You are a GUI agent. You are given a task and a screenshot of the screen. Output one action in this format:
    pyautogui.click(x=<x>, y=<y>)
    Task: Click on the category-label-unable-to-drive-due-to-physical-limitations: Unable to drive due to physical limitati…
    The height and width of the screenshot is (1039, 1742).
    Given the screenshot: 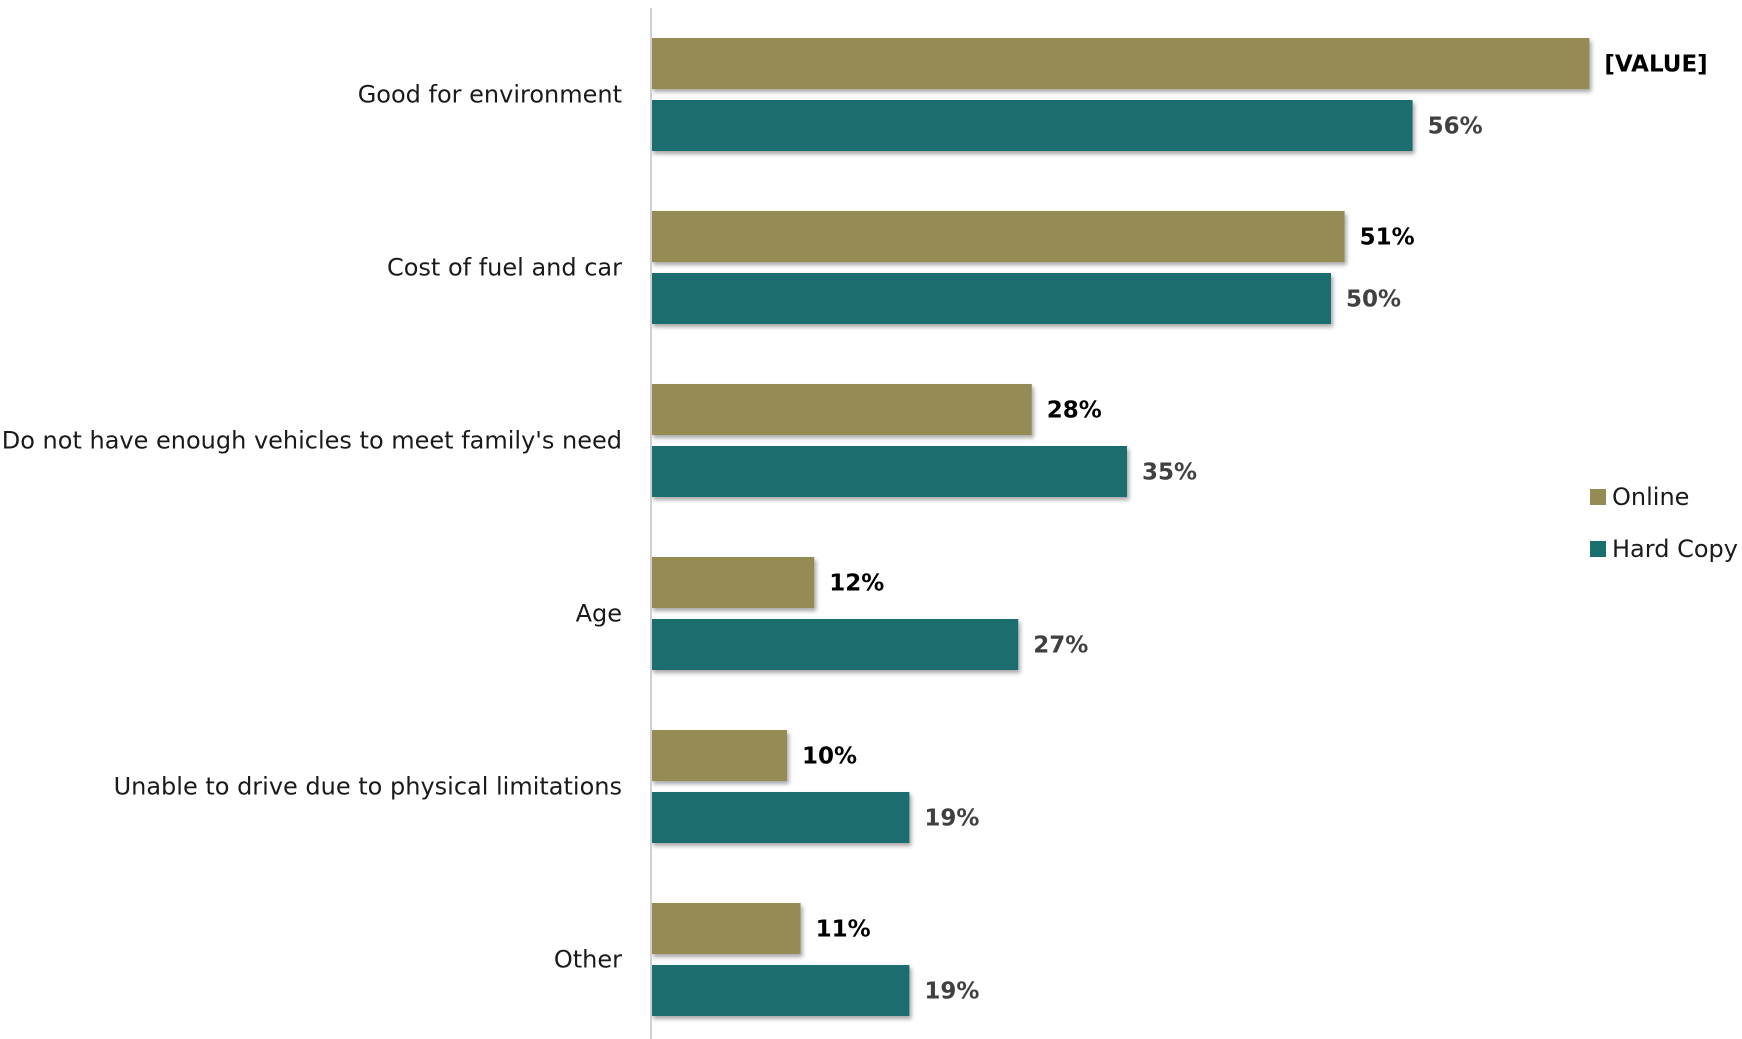 What is the action you would take?
    pyautogui.click(x=368, y=787)
    